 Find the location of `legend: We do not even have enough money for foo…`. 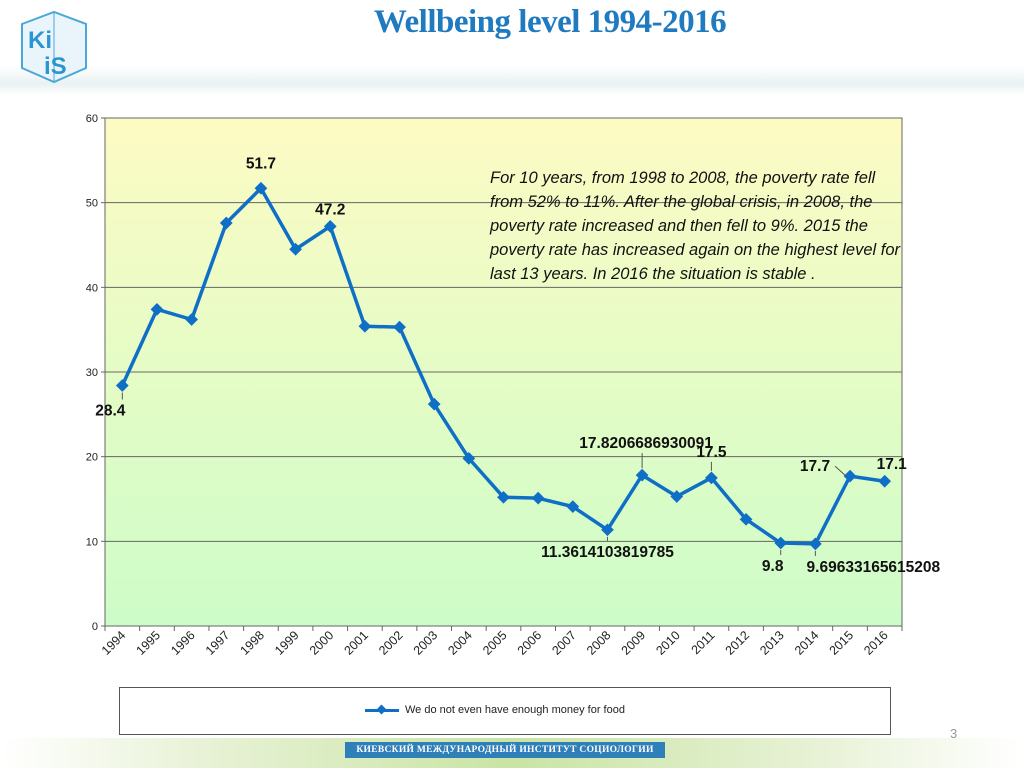

legend: We do not even have enough money for foo… is located at coordinates (505, 711).